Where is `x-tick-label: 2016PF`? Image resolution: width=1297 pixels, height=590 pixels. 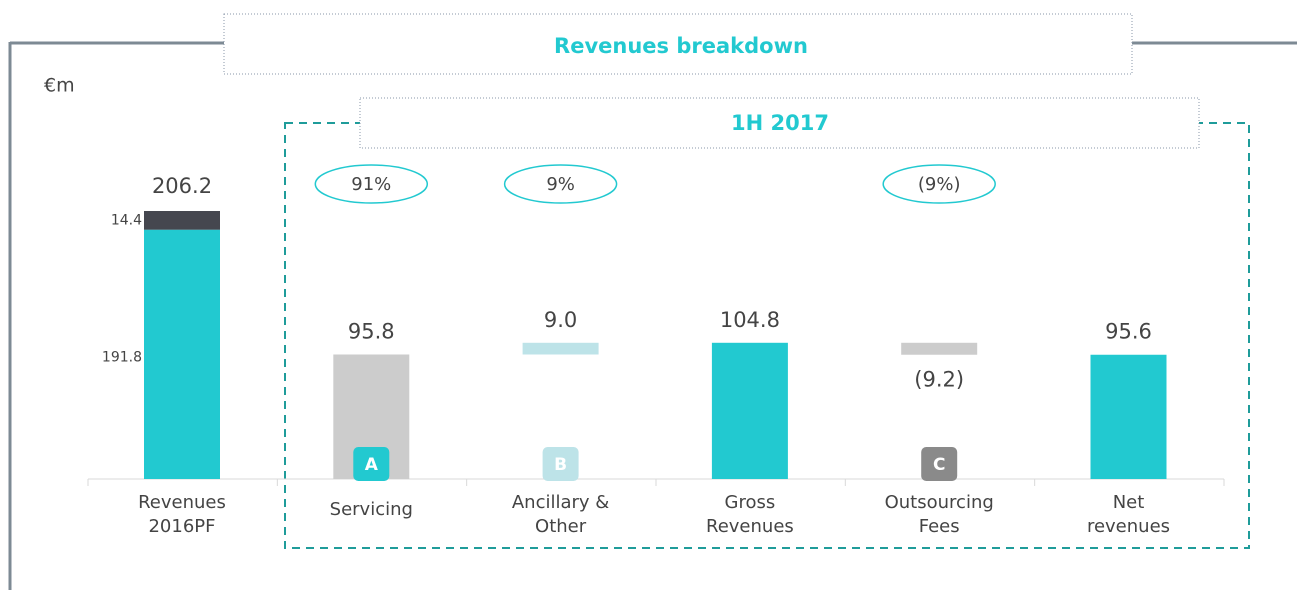
x-tick-label: 2016PF is located at coordinates (181, 526).